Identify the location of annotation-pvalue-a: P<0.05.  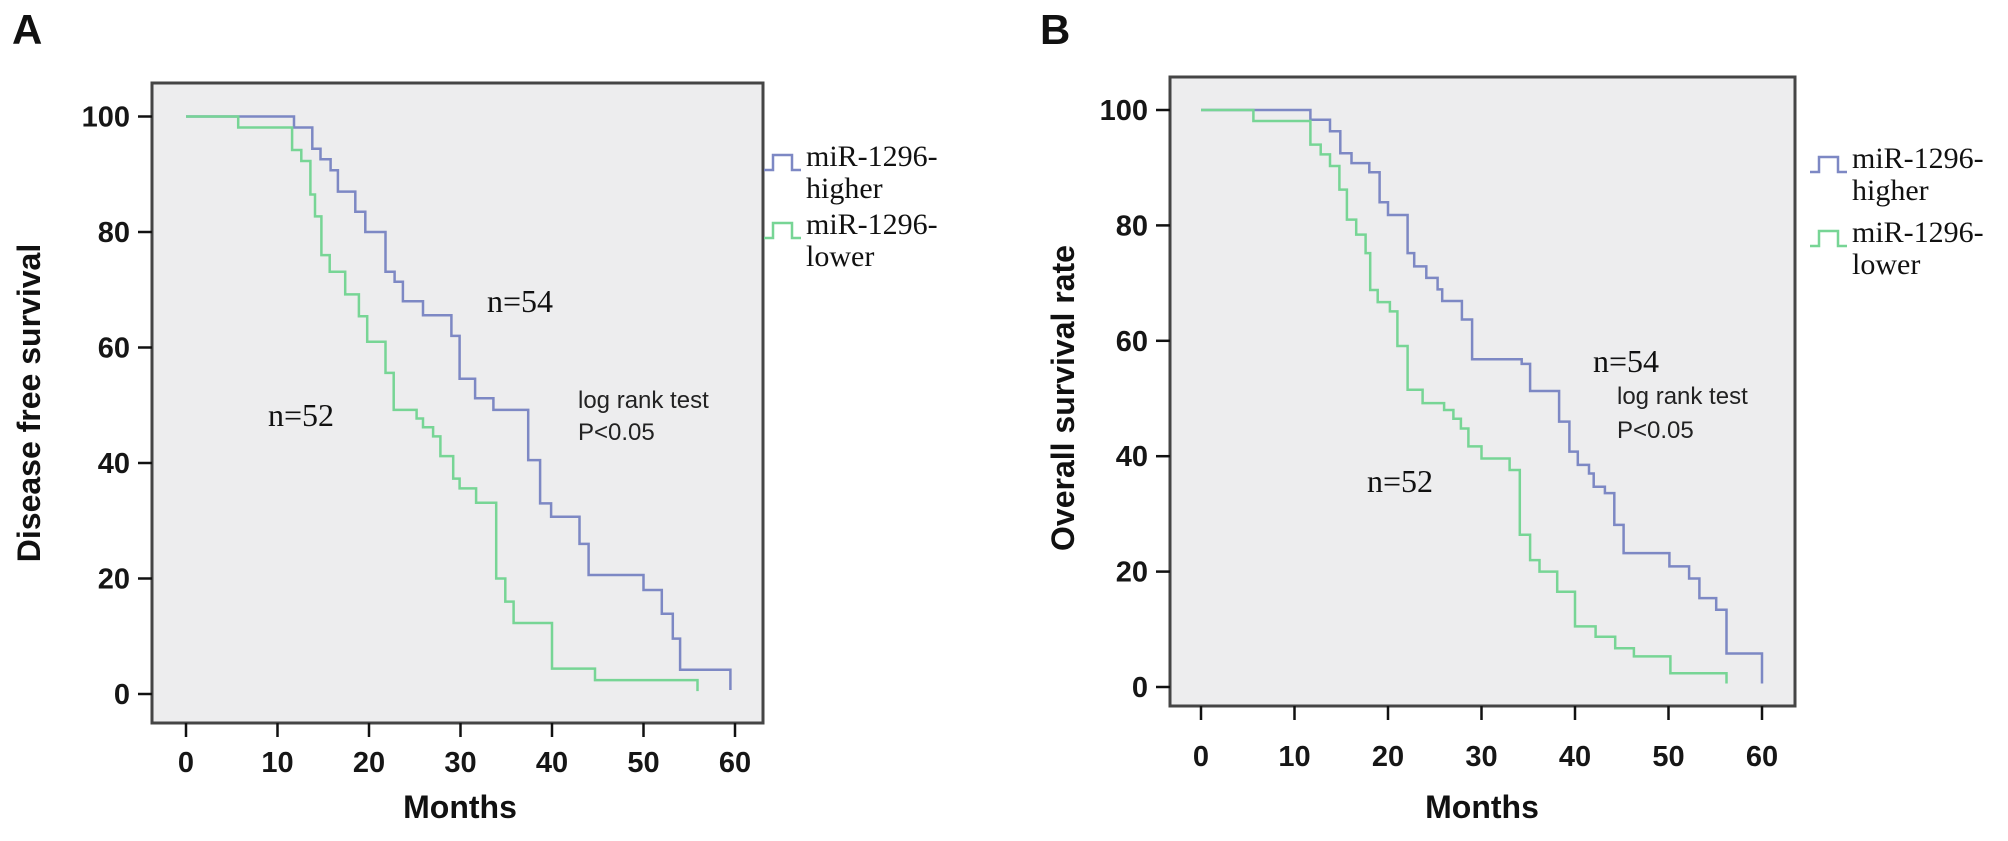
(616, 432).